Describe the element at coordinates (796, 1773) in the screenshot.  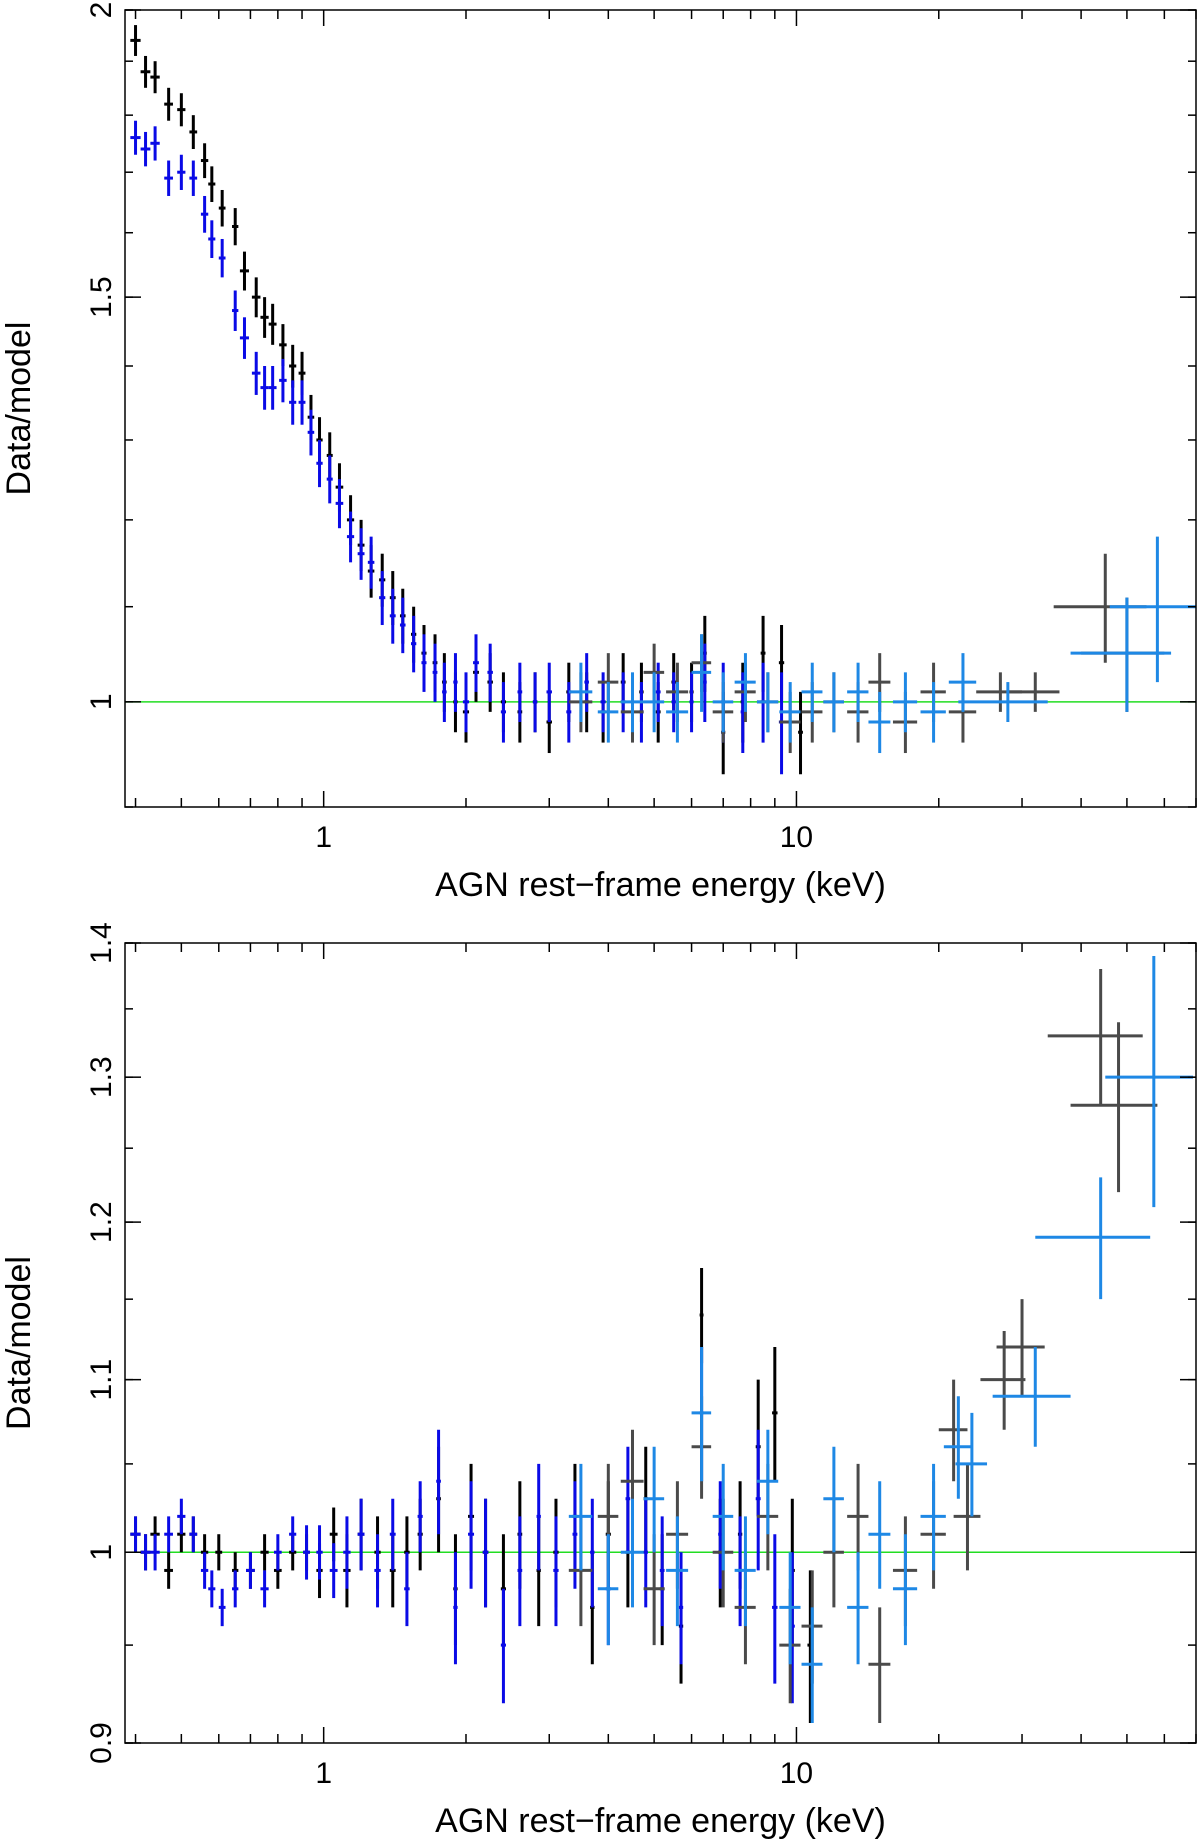
I see `x-tick-label: 10` at that location.